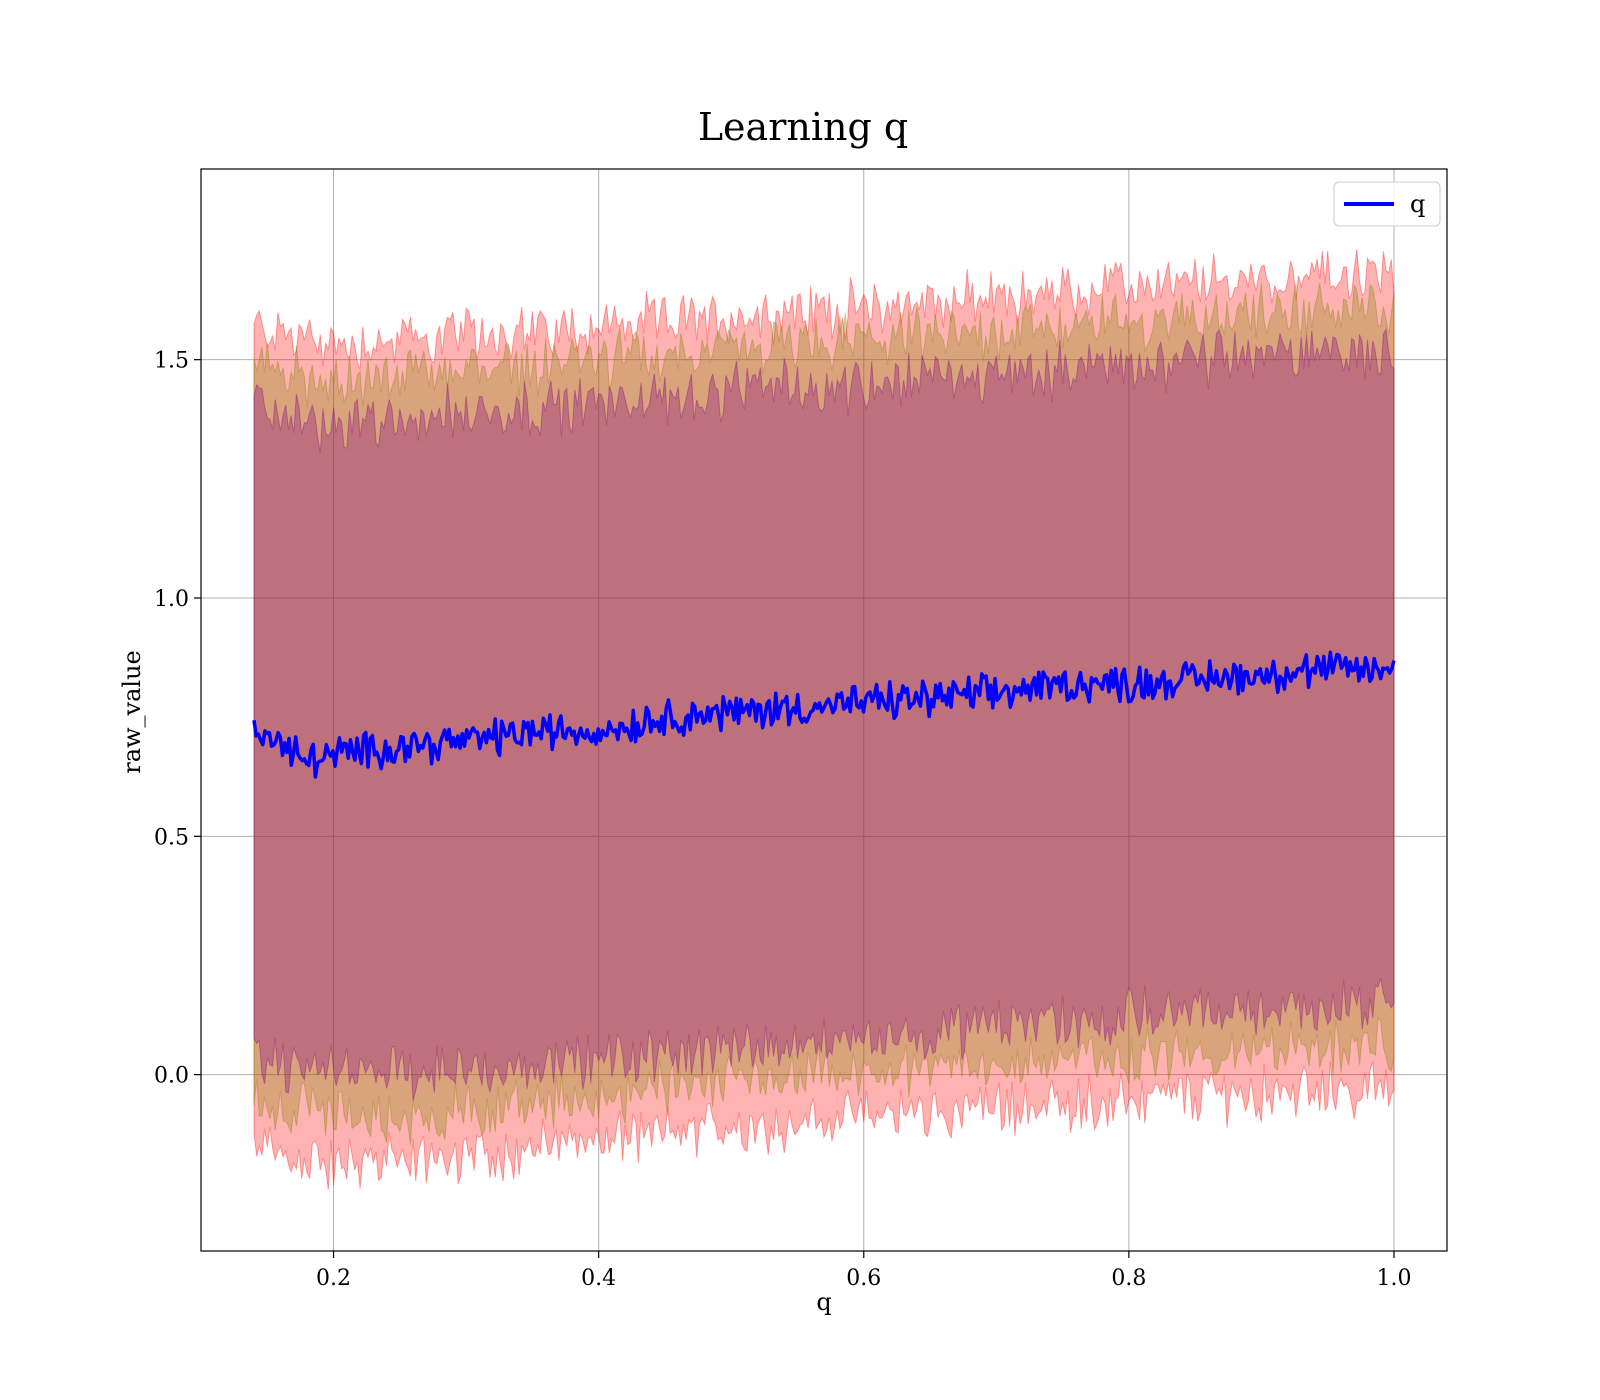  Describe the element at coordinates (803, 127) in the screenshot. I see `chart-title: Learning q` at that location.